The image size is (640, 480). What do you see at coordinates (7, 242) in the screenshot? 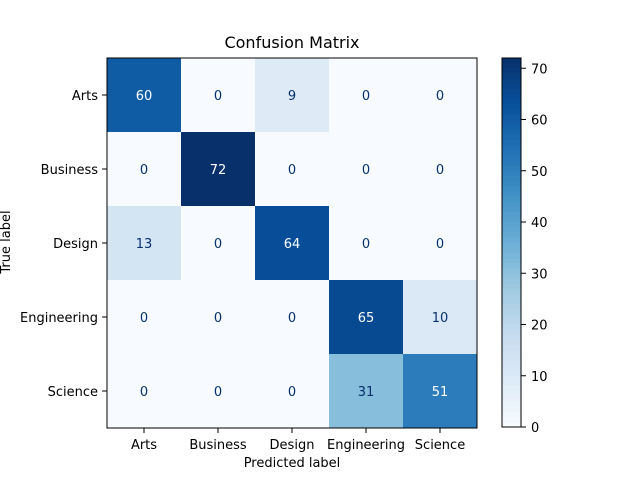
I see `y-axis-label: True label` at bounding box center [7, 242].